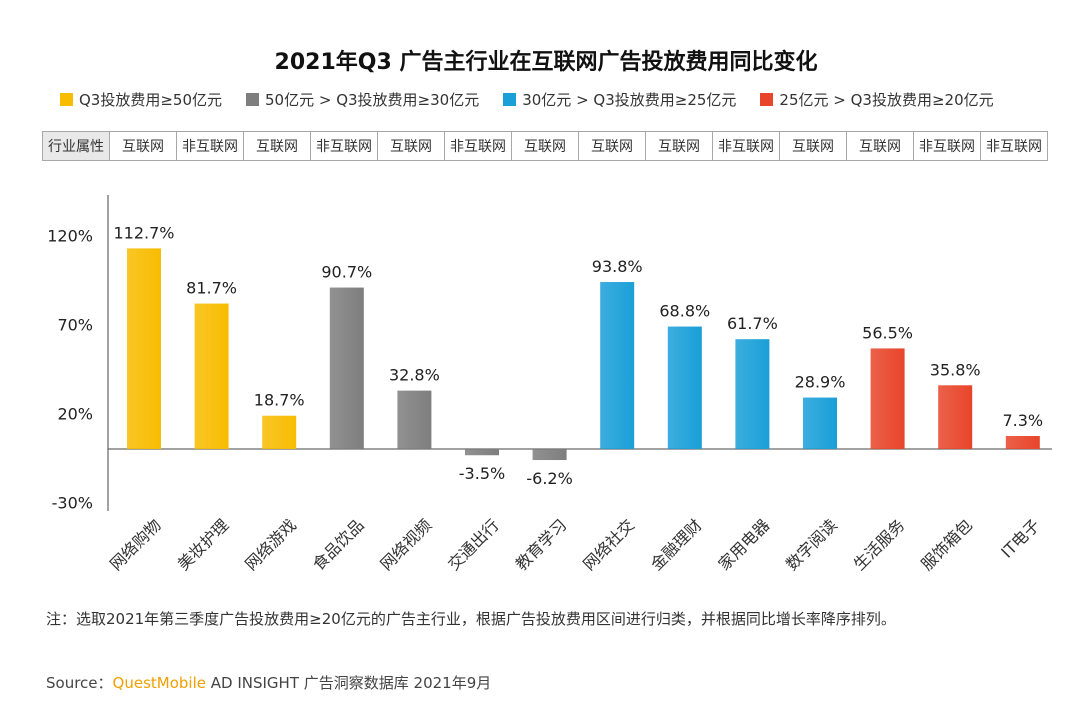  Describe the element at coordinates (203, 544) in the screenshot. I see `category-label: 美妆护理` at that location.